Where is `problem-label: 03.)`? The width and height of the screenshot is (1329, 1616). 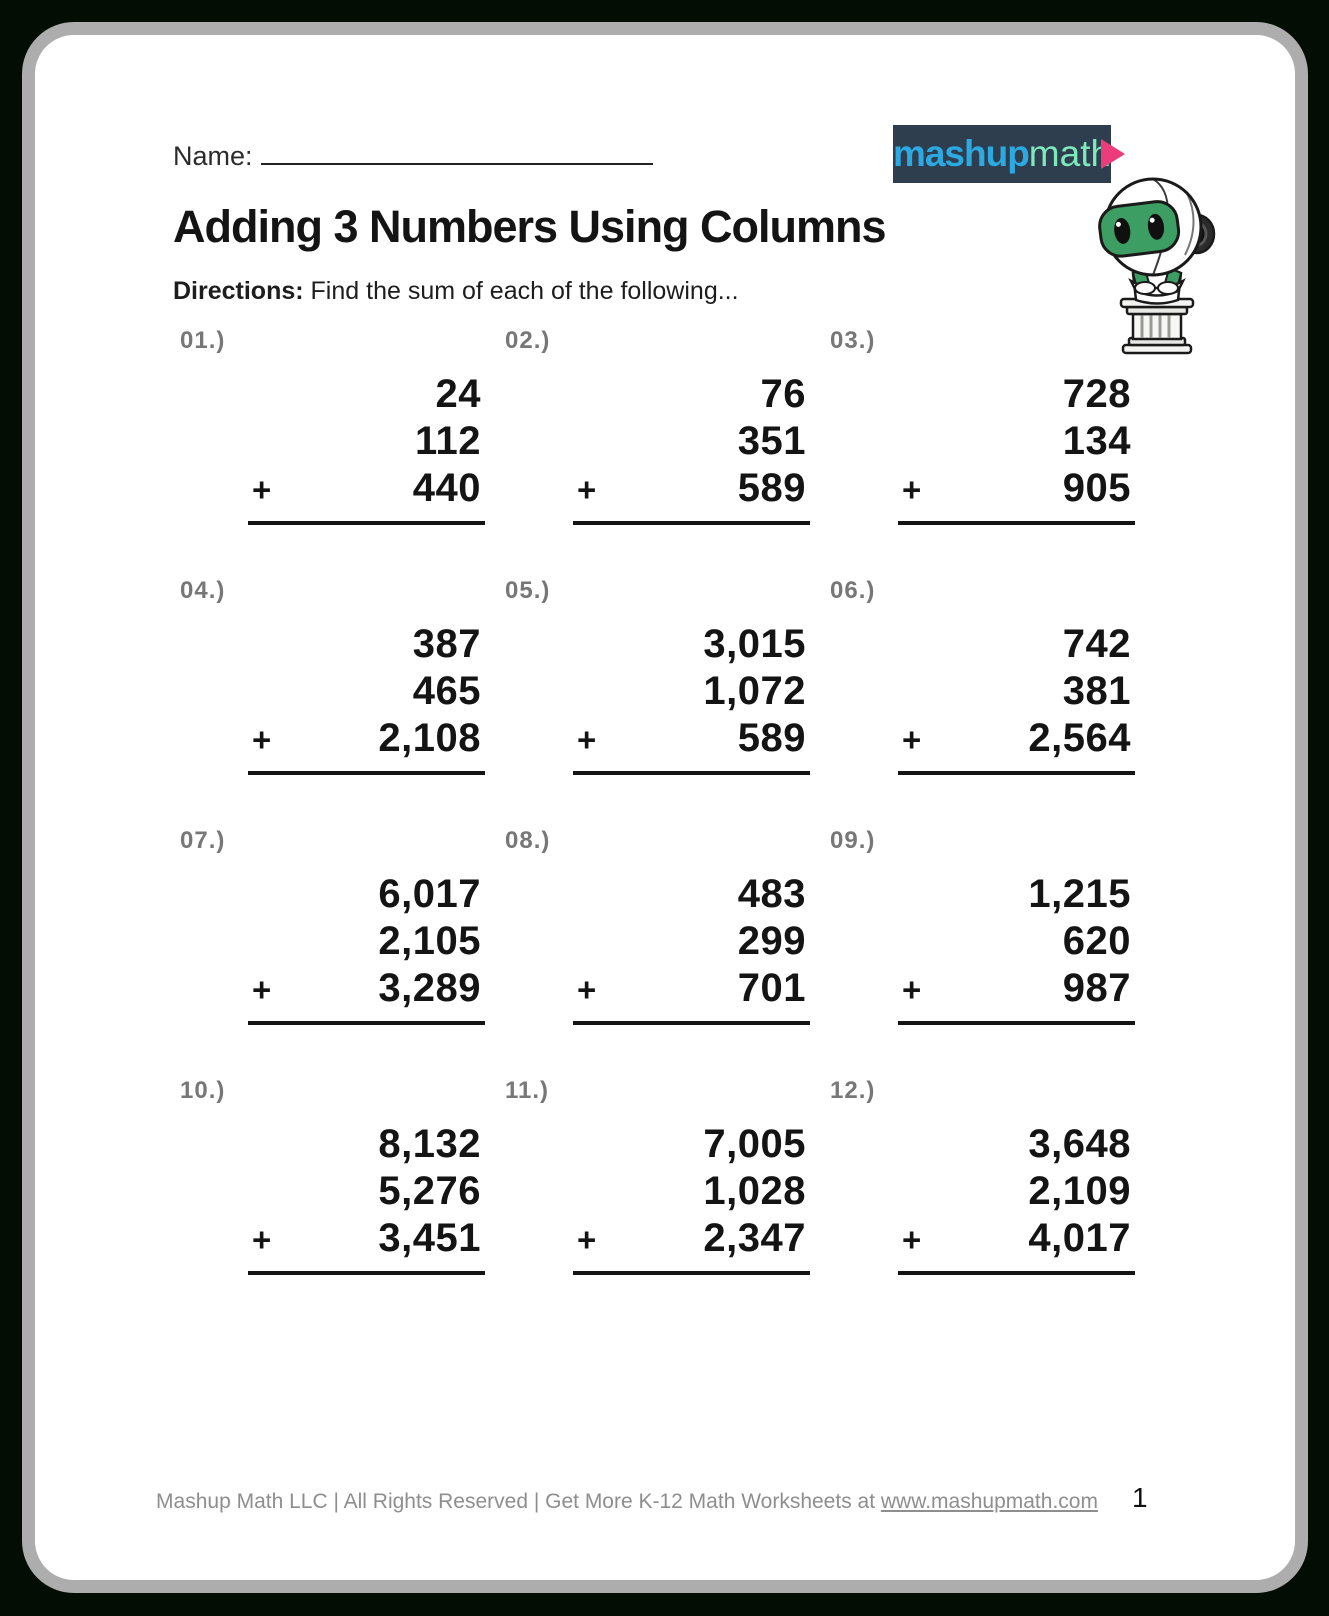
problem-label: 03.) is located at coordinates (853, 340).